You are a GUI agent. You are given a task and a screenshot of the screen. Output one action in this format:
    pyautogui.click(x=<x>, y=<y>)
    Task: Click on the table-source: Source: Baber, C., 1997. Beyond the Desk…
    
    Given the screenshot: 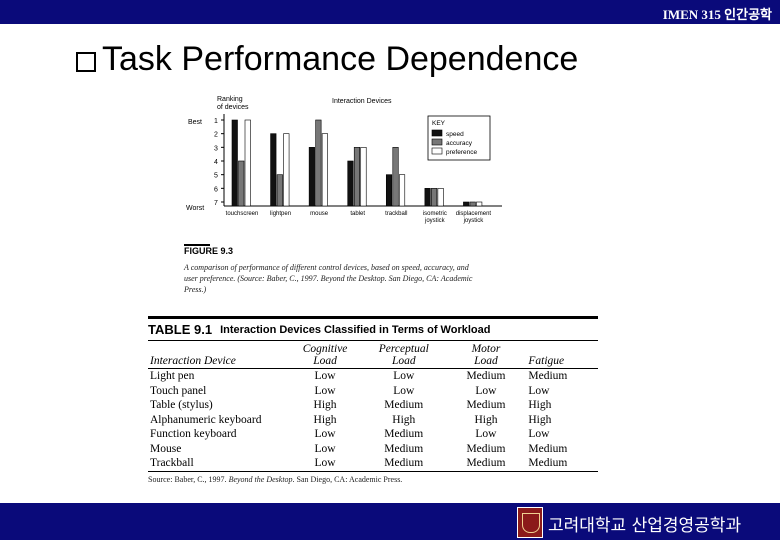 What is the action you would take?
    pyautogui.click(x=275, y=479)
    